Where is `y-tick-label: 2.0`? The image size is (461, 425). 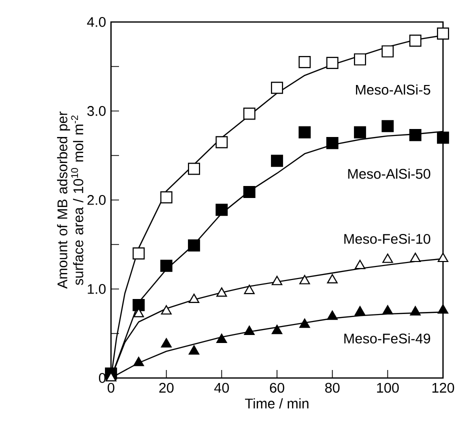 y-tick-label: 2.0 is located at coordinates (96, 200).